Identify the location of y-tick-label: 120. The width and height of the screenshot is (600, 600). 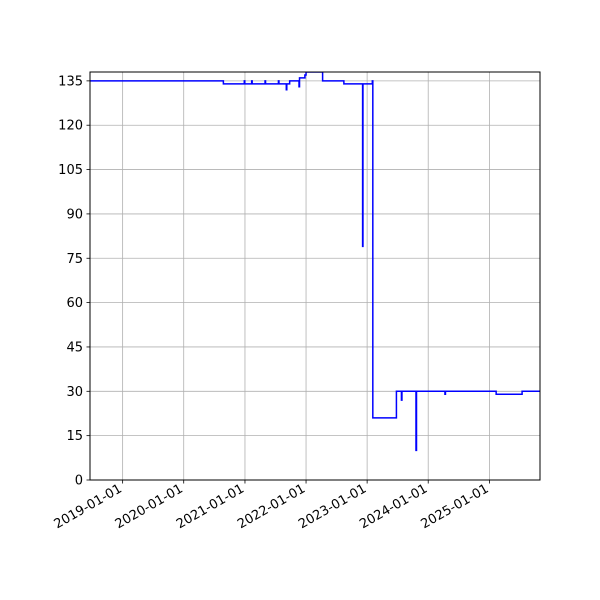
(70, 126).